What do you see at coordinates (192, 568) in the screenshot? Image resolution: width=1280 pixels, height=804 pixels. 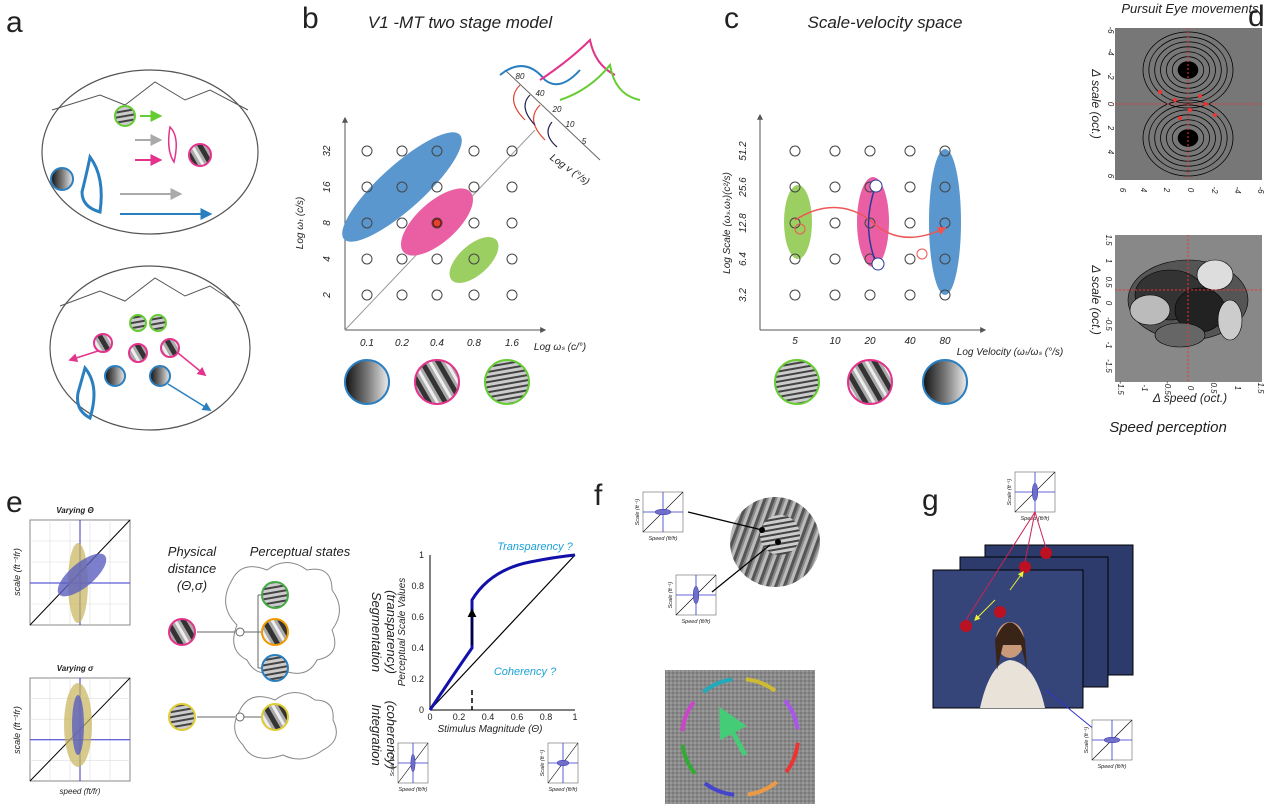 I see `physical-label: distance` at bounding box center [192, 568].